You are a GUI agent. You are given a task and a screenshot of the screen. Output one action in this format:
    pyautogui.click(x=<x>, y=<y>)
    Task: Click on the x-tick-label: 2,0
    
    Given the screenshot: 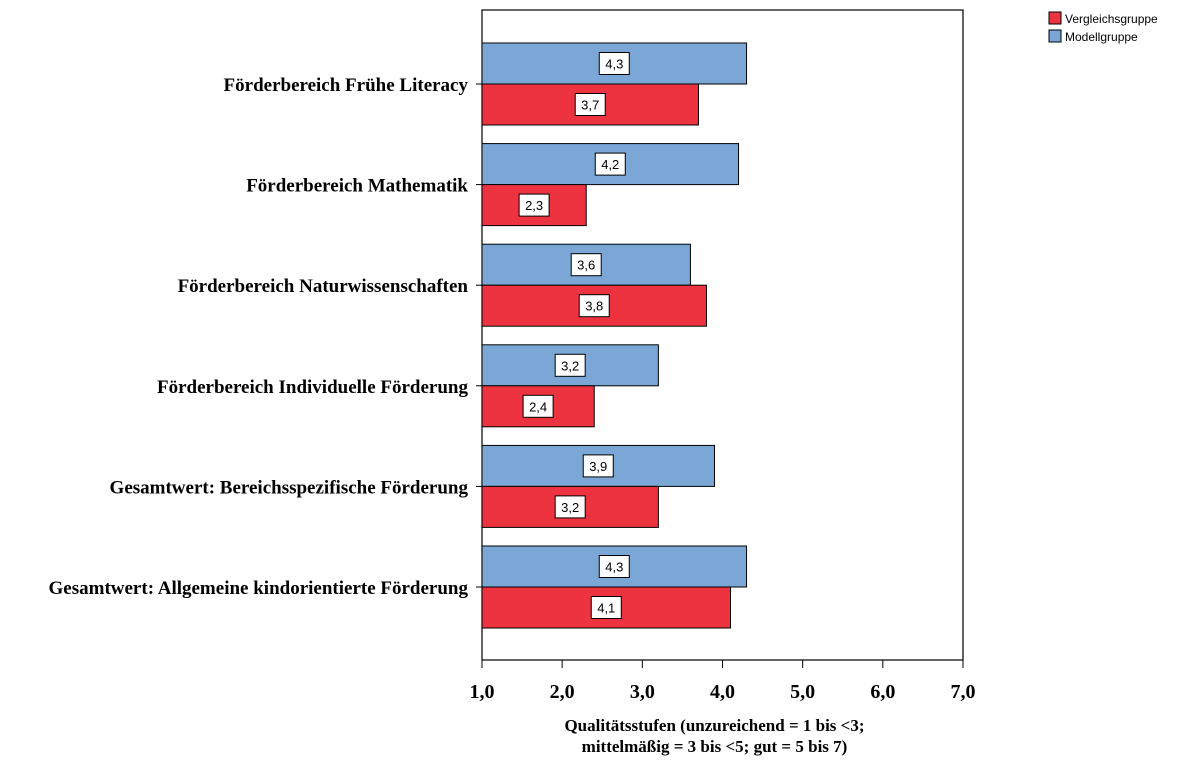 What is the action you would take?
    pyautogui.click(x=562, y=692)
    